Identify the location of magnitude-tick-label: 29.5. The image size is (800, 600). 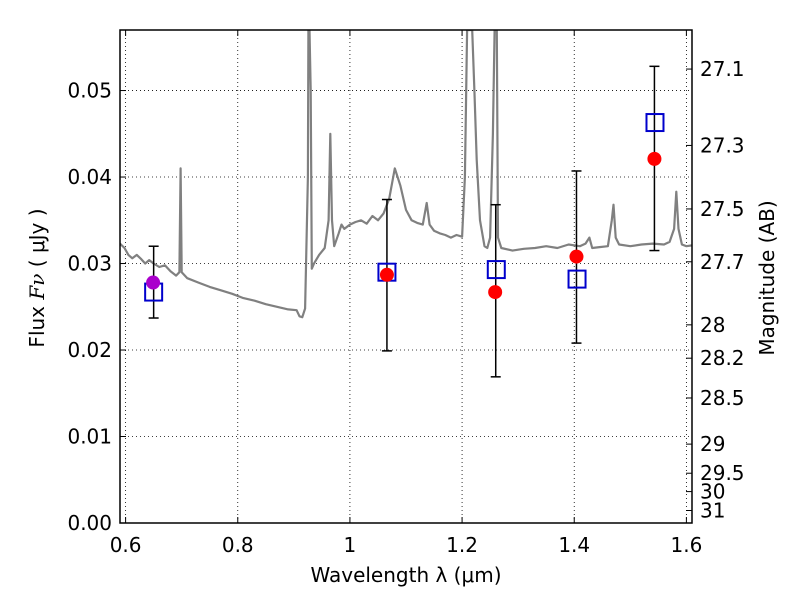
(722, 473).